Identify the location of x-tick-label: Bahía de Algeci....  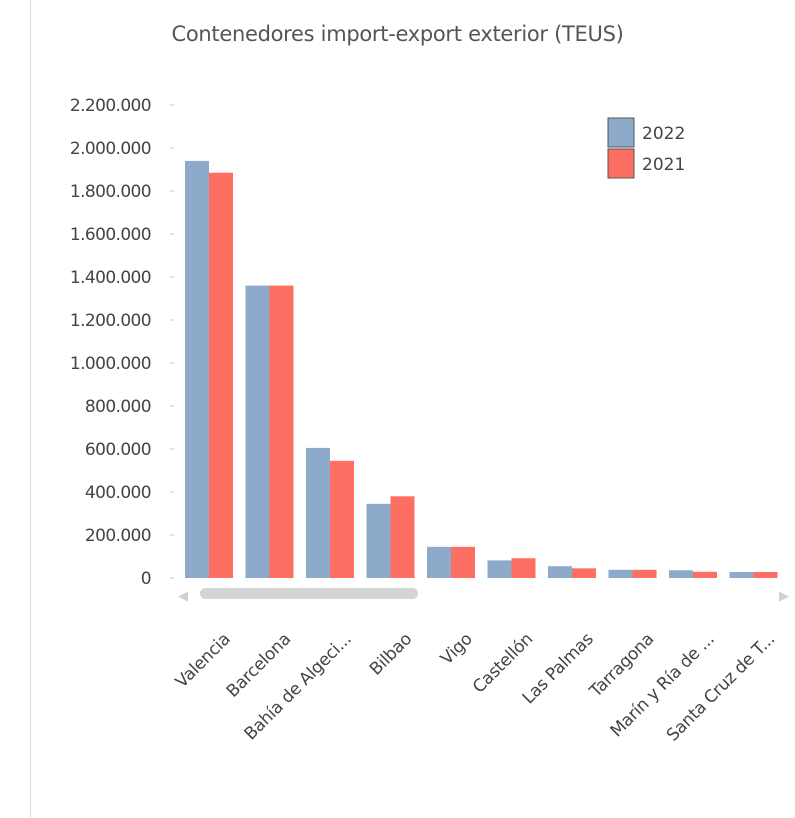
(298, 686).